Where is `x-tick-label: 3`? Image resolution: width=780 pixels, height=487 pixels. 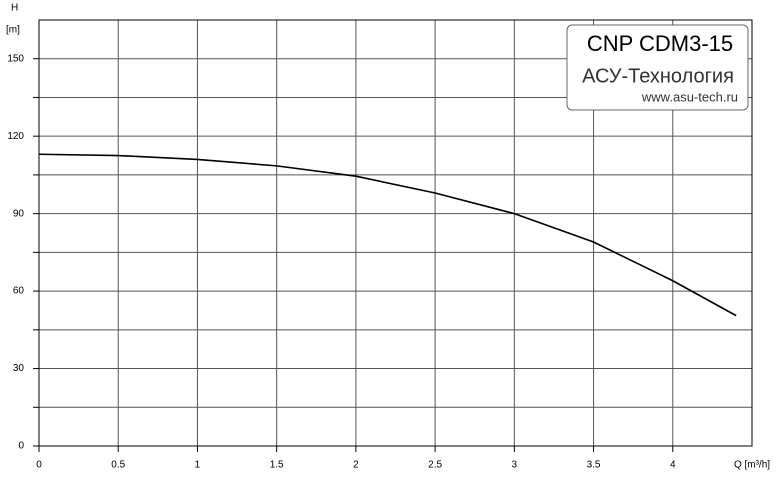 x-tick-label: 3 is located at coordinates (515, 465).